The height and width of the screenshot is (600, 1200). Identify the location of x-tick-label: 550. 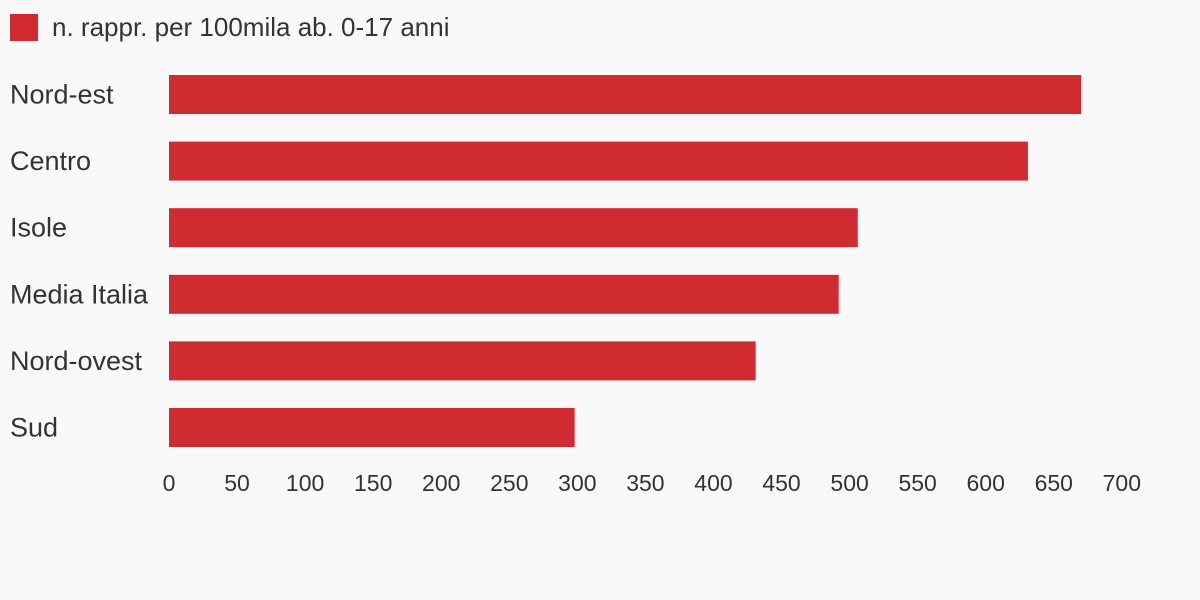
(917, 483).